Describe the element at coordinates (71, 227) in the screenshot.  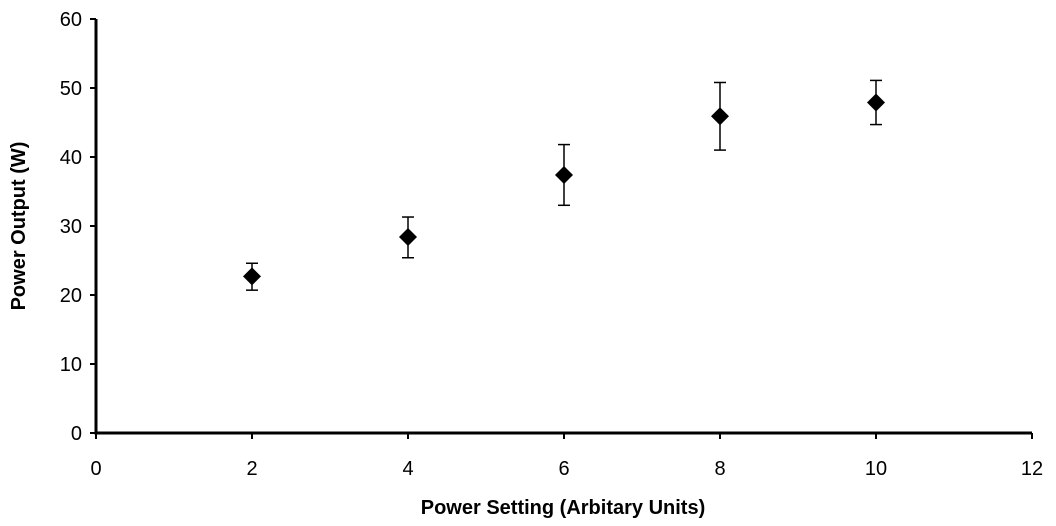
I see `y-tick-label: 30` at that location.